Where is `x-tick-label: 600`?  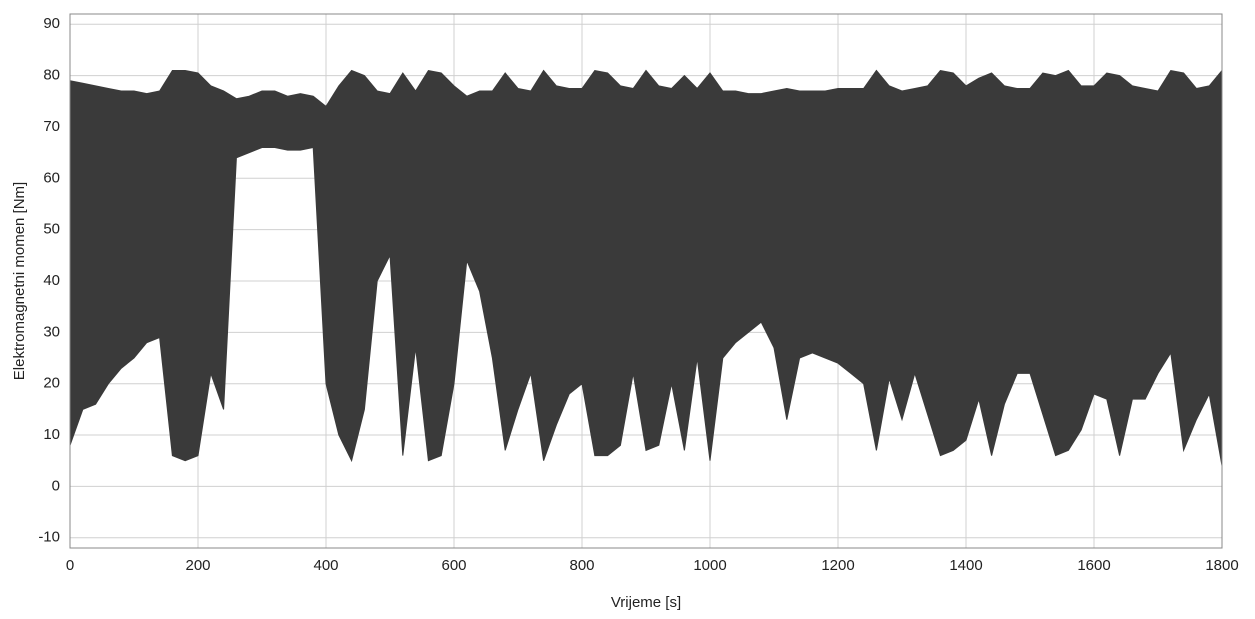
x-tick-label: 600 is located at coordinates (453, 565).